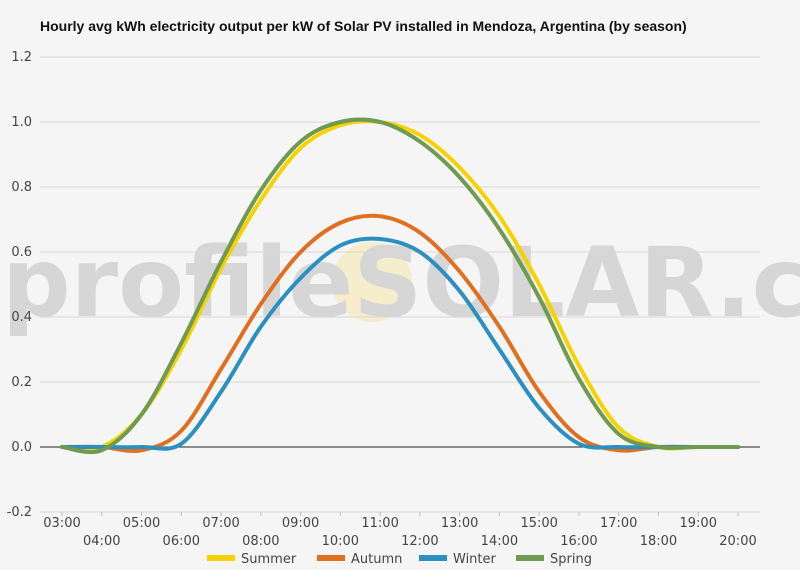  Describe the element at coordinates (499, 541) in the screenshot. I see `x-tick-label: 14:00` at that location.